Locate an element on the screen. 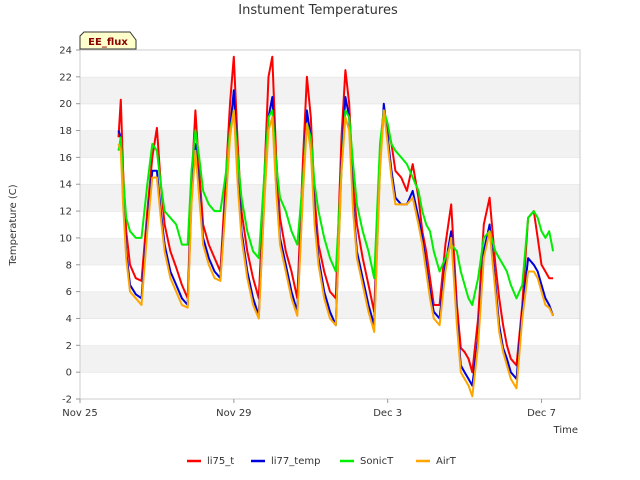 This screenshot has width=640, height=480. legend-label: li75_t is located at coordinates (220, 461).